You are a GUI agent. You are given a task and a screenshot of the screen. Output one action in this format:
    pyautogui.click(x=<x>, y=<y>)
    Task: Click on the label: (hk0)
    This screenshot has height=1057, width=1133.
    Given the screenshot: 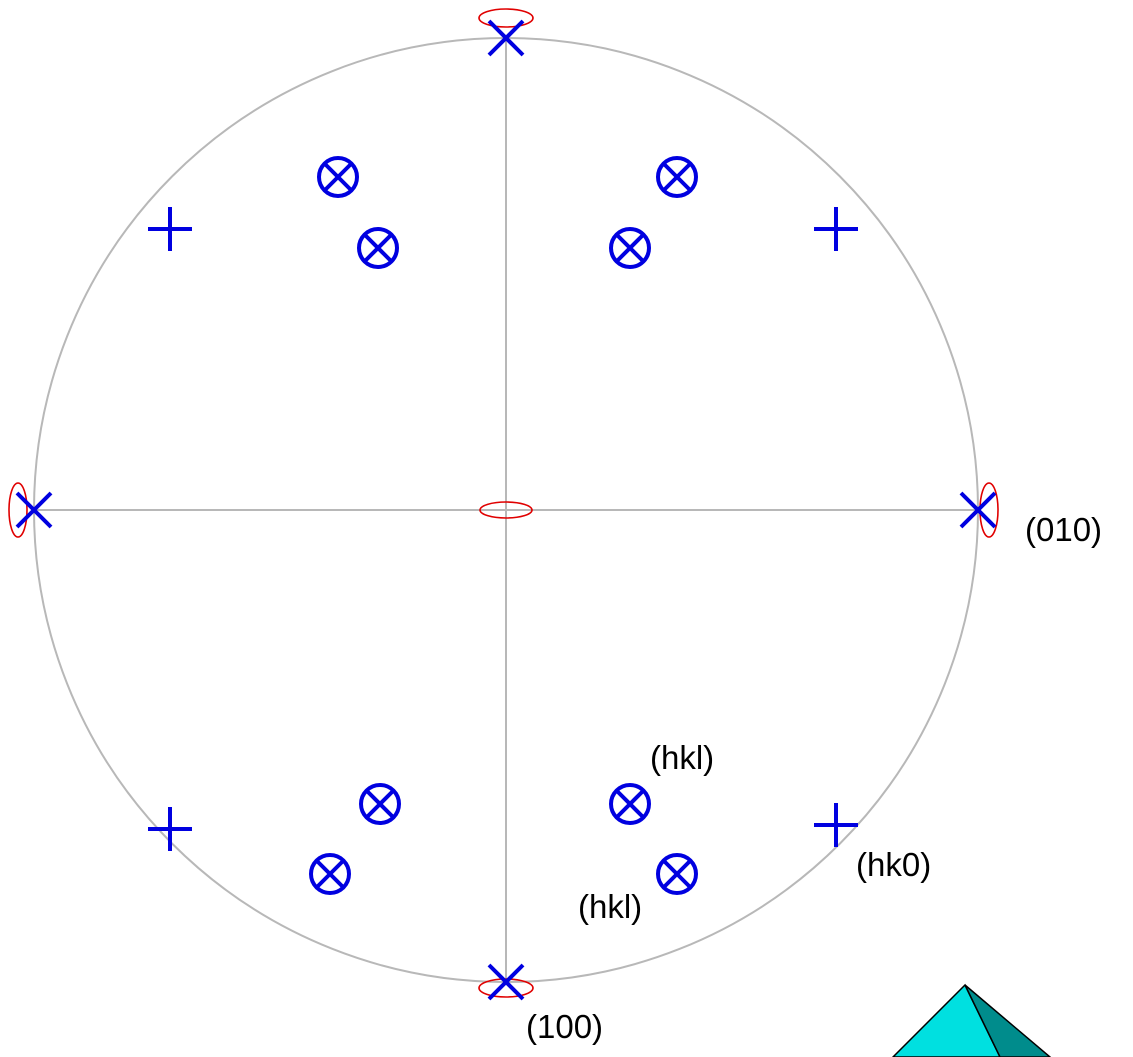 What is the action you would take?
    pyautogui.click(x=893, y=864)
    